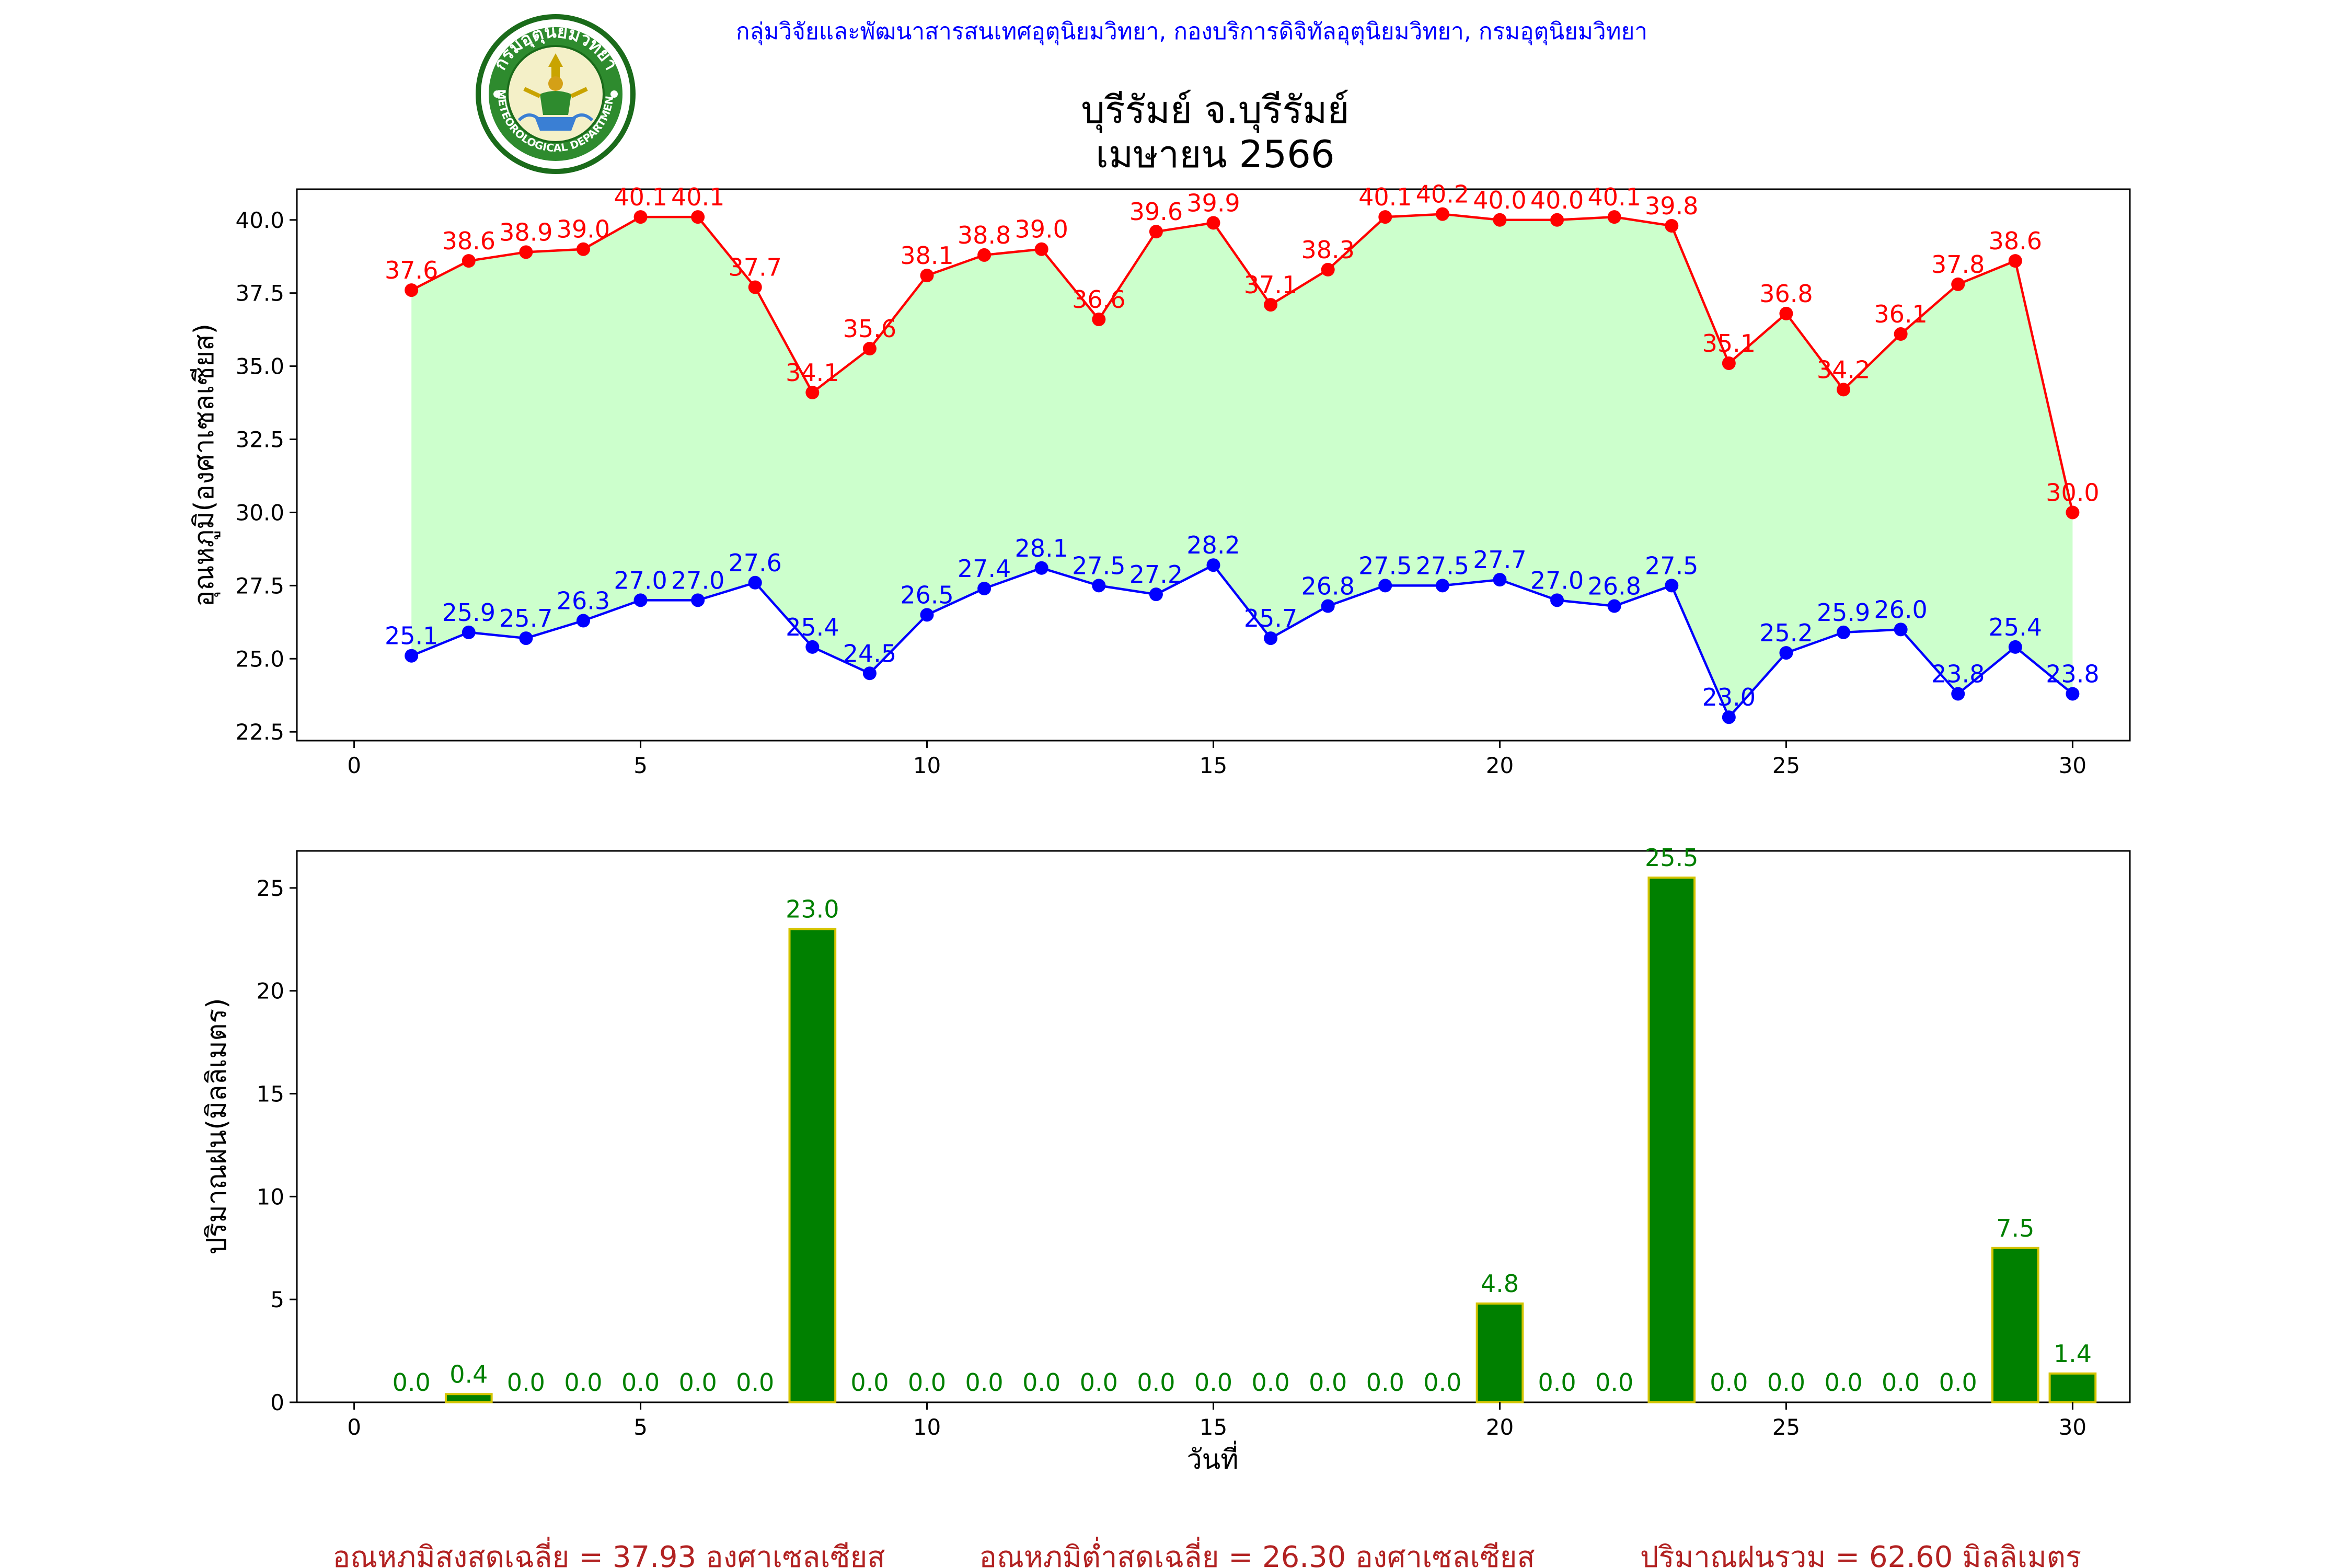  Describe the element at coordinates (927, 765) in the screenshot. I see `temperature-x-tick-label: 10` at that location.